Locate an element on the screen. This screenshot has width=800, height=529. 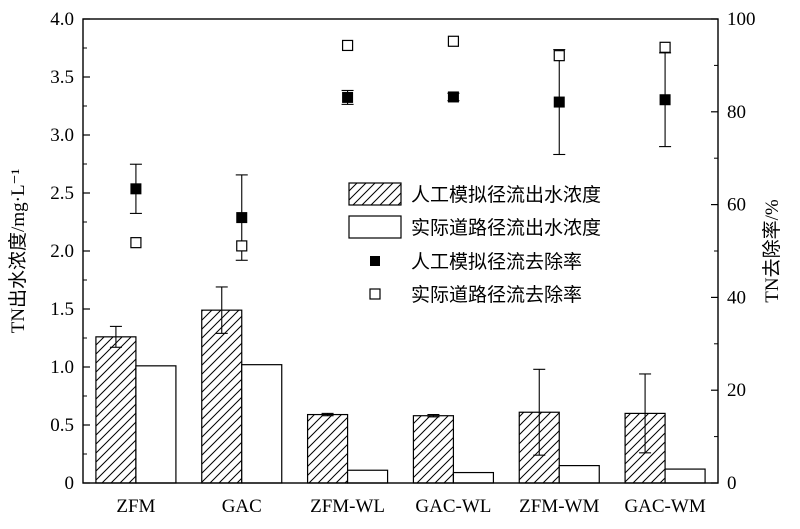
marker-open-zfm-wm is located at coordinates (559, 56).